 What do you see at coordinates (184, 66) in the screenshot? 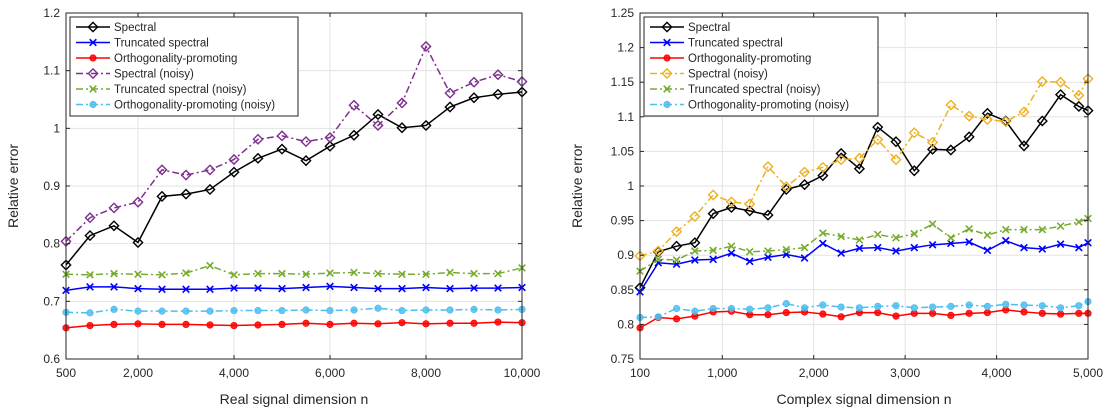
I see `legend-box` at bounding box center [184, 66].